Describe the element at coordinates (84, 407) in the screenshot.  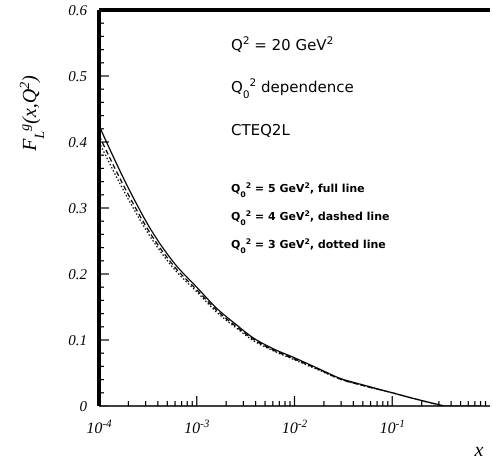
I see `y-tick-label: 0` at that location.